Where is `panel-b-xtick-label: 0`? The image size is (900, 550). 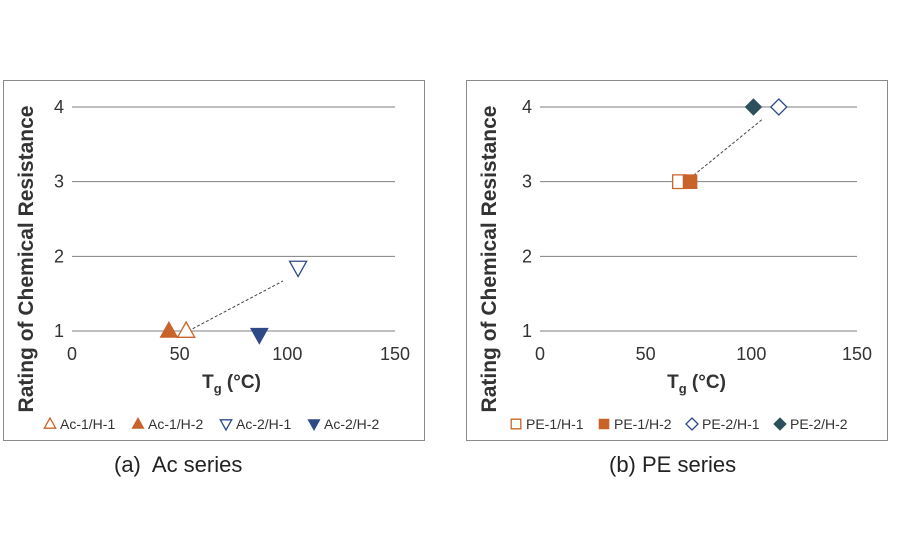 panel-b-xtick-label: 0 is located at coordinates (540, 354).